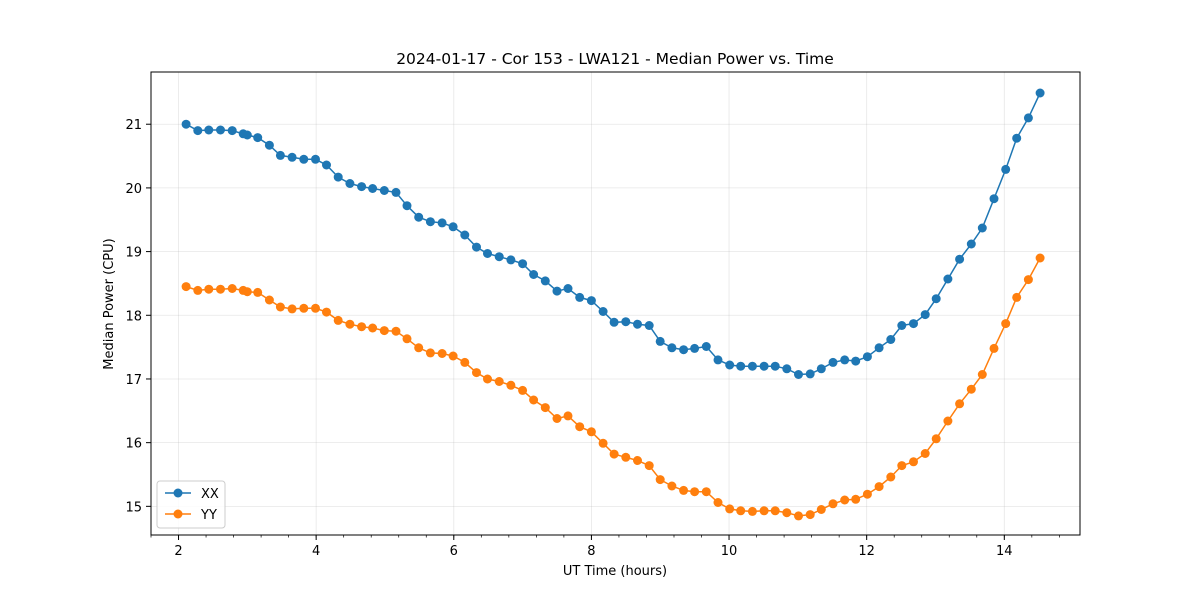 The height and width of the screenshot is (600, 1200). Describe the element at coordinates (178, 551) in the screenshot. I see `x-tick-label: 2` at that location.